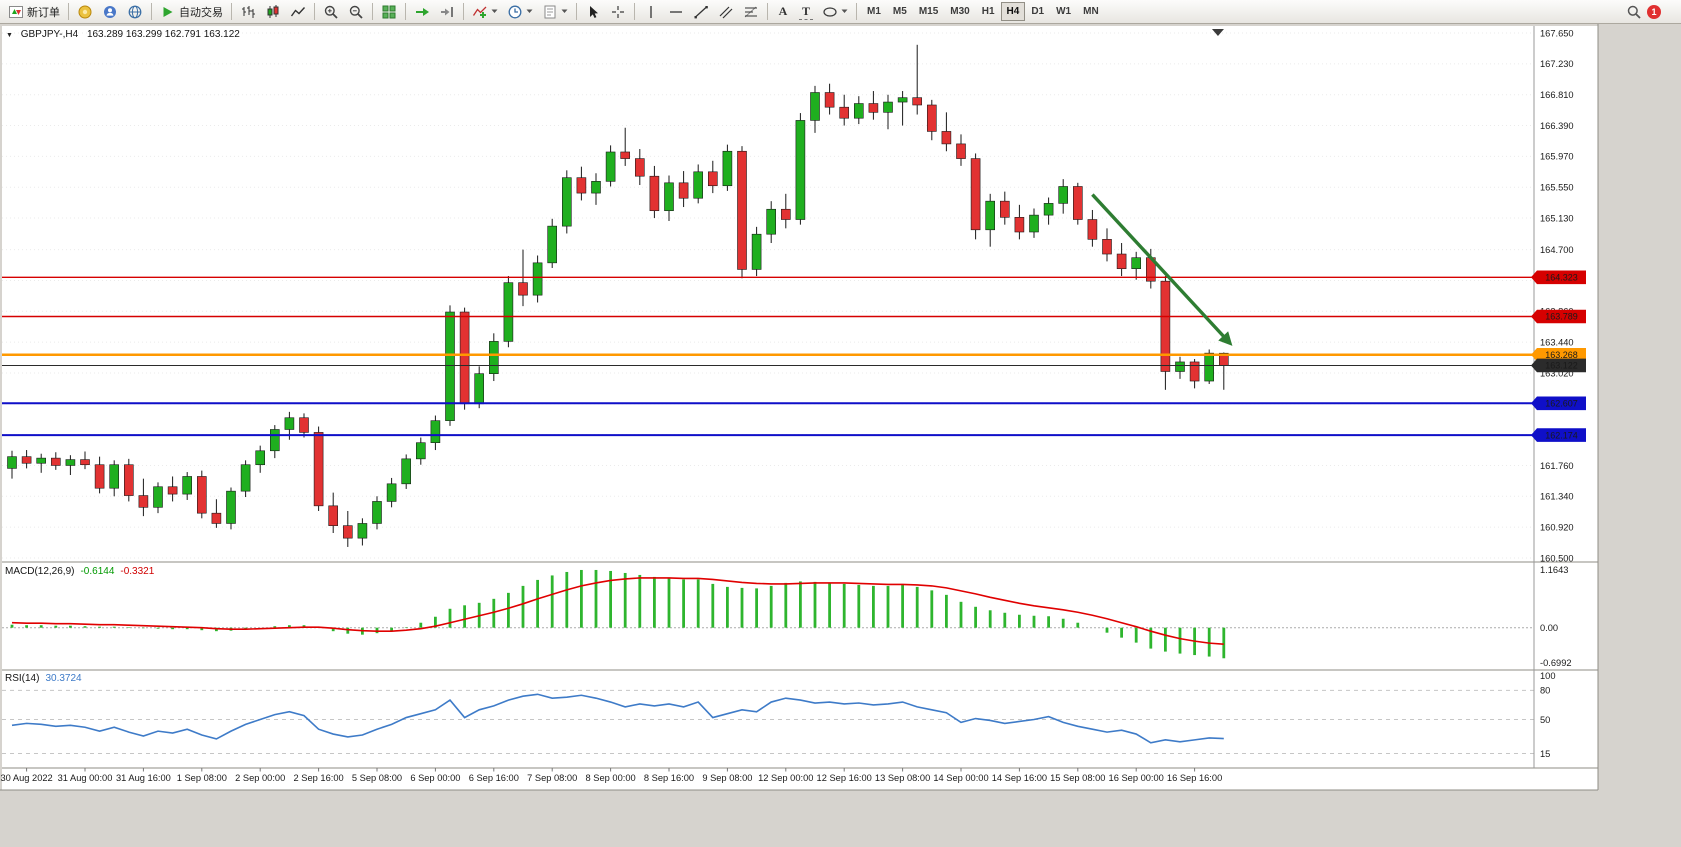  Describe the element at coordinates (1557, 558) in the screenshot. I see `price-axis-label: 160.500` at that location.